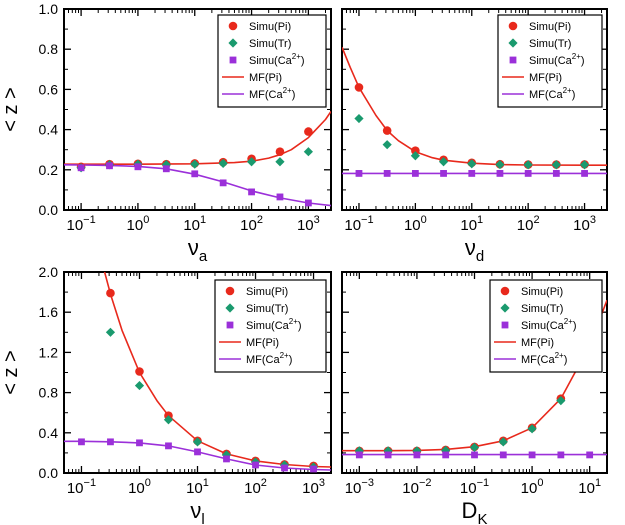 The height and width of the screenshot is (525, 625). What do you see at coordinates (49, 49) in the screenshot?
I see `y-tick-label: 0.8` at bounding box center [49, 49].